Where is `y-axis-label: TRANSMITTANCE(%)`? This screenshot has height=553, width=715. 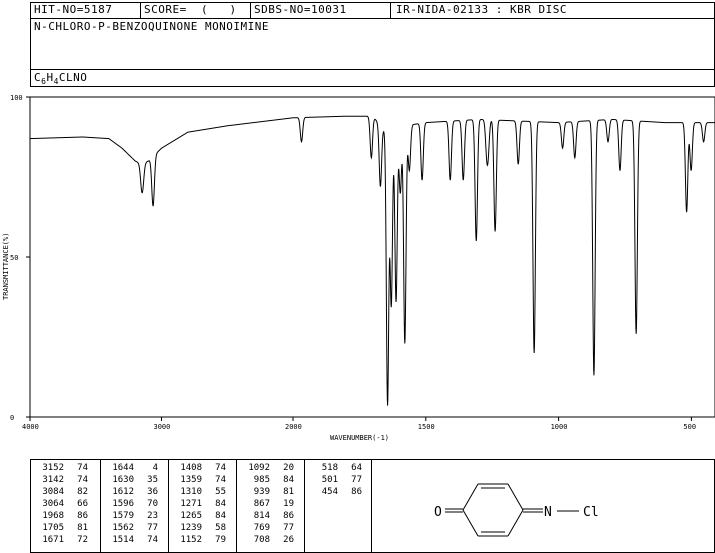
y-axis-label: TRANSMITTANCE(%) is located at coordinates (6, 266).